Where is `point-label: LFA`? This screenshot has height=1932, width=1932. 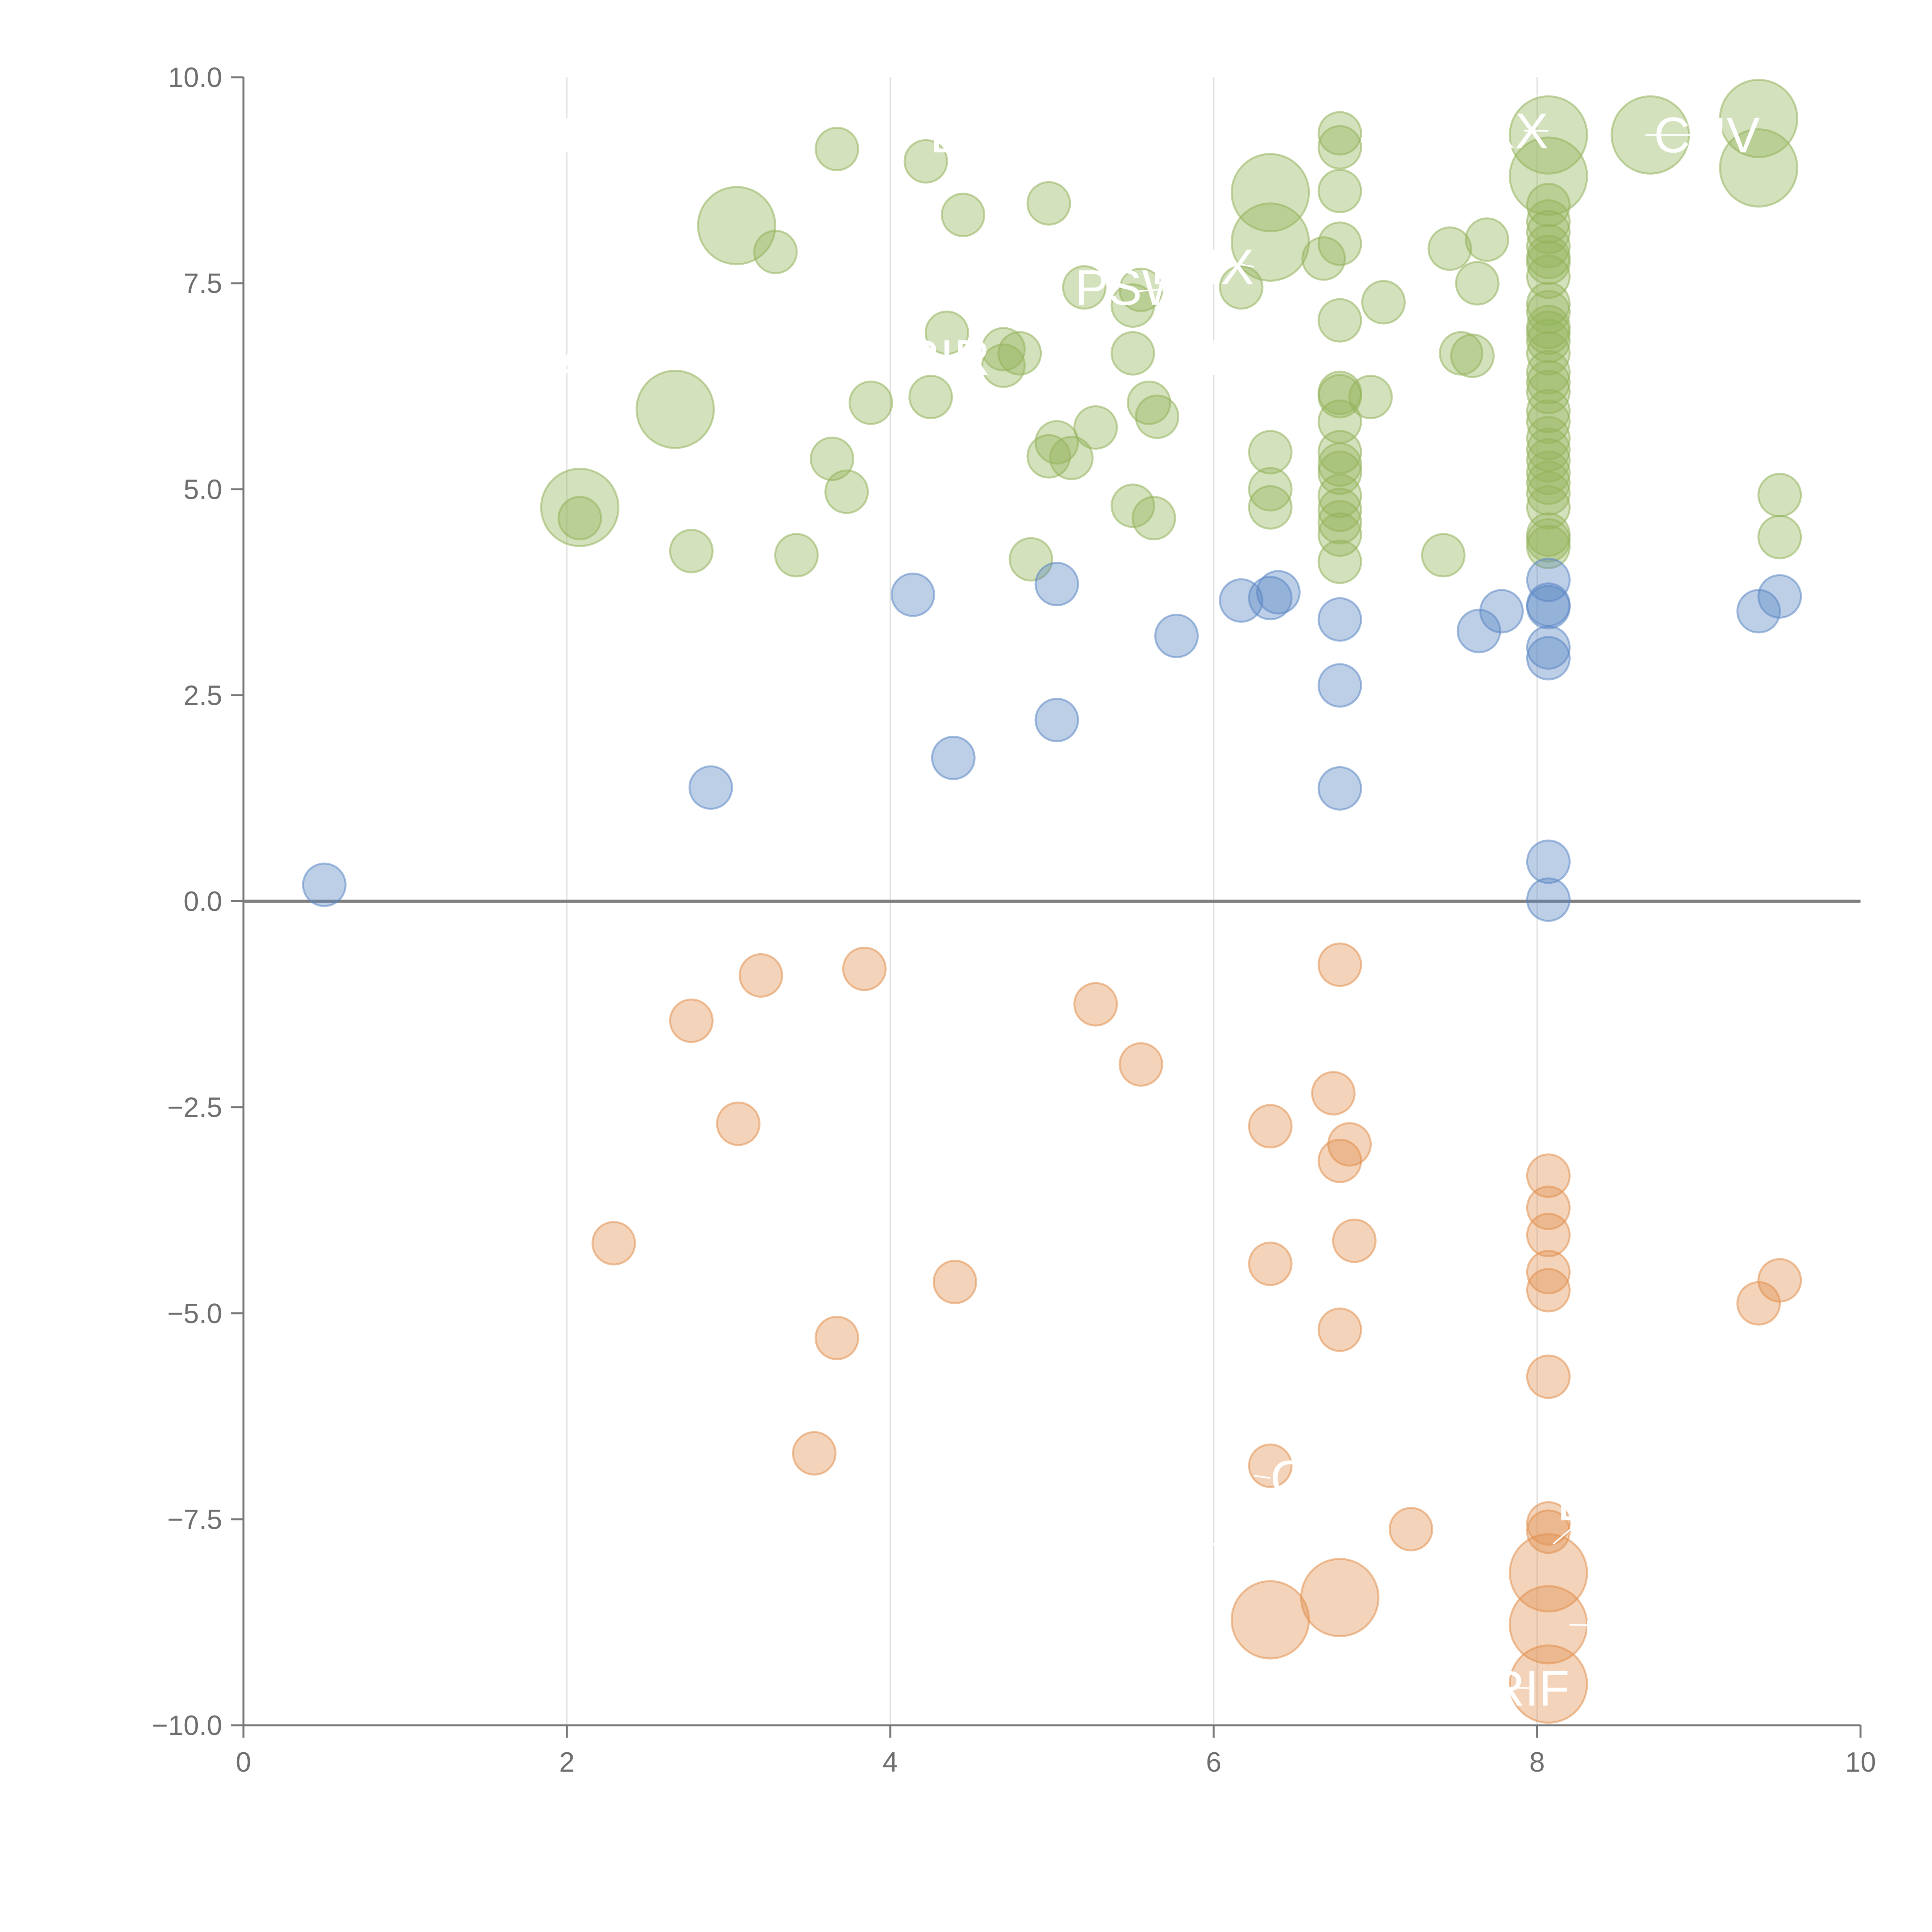
point-label: LFA is located at coordinates (1602, 1503).